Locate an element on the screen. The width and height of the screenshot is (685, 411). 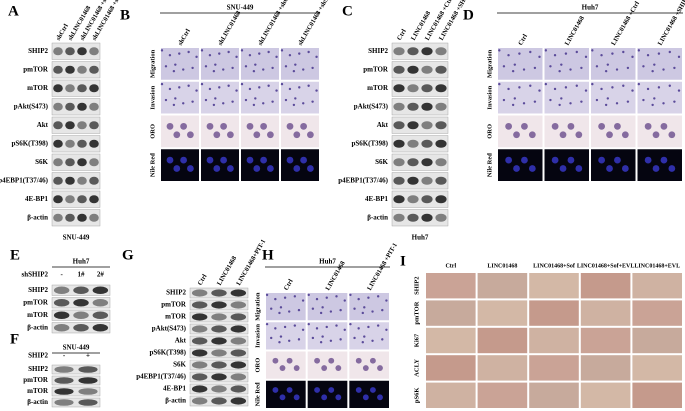
row-label: Nile Red is located at coordinates (257, 394).